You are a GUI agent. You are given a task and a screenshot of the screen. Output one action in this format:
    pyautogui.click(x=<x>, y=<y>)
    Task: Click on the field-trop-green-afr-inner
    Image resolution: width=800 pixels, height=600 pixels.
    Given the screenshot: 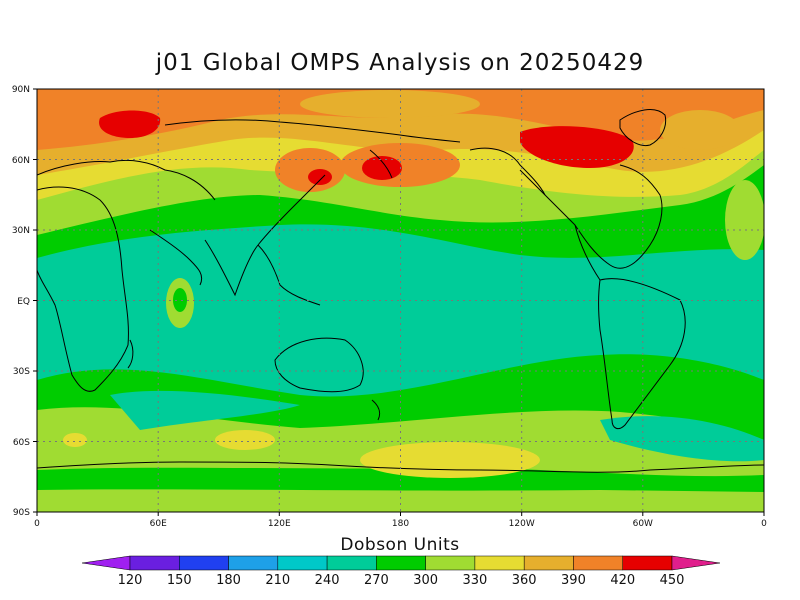 What is the action you would take?
    pyautogui.click(x=180, y=300)
    